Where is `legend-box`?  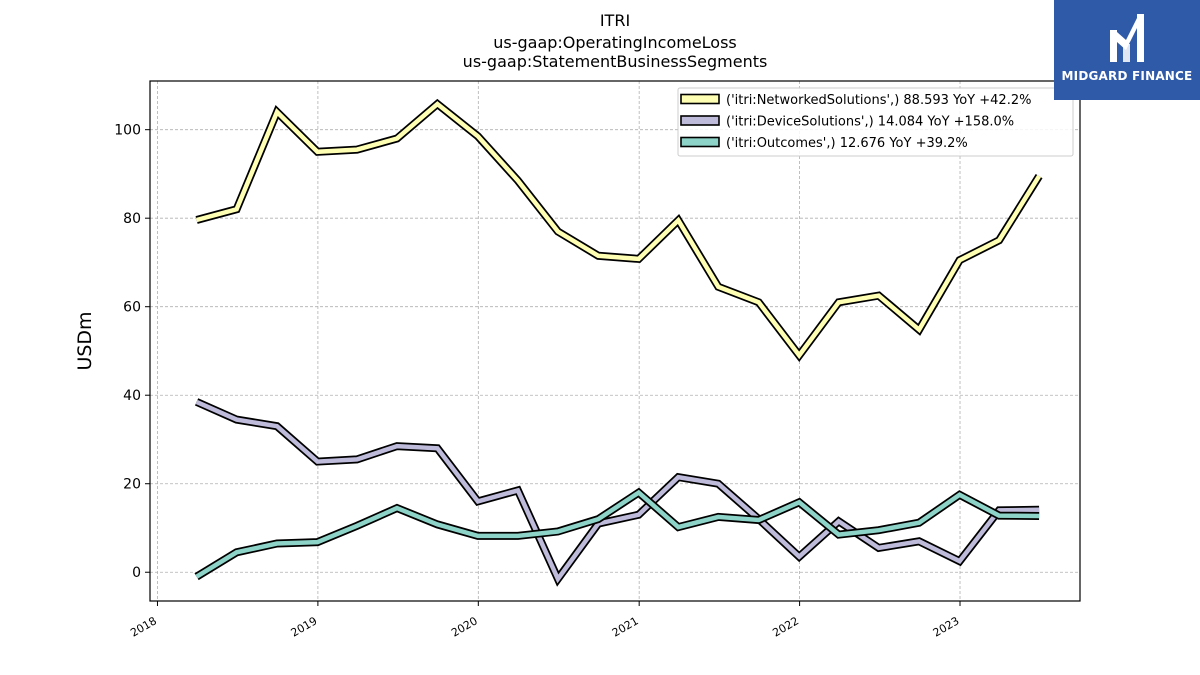 legend-box is located at coordinates (875, 122).